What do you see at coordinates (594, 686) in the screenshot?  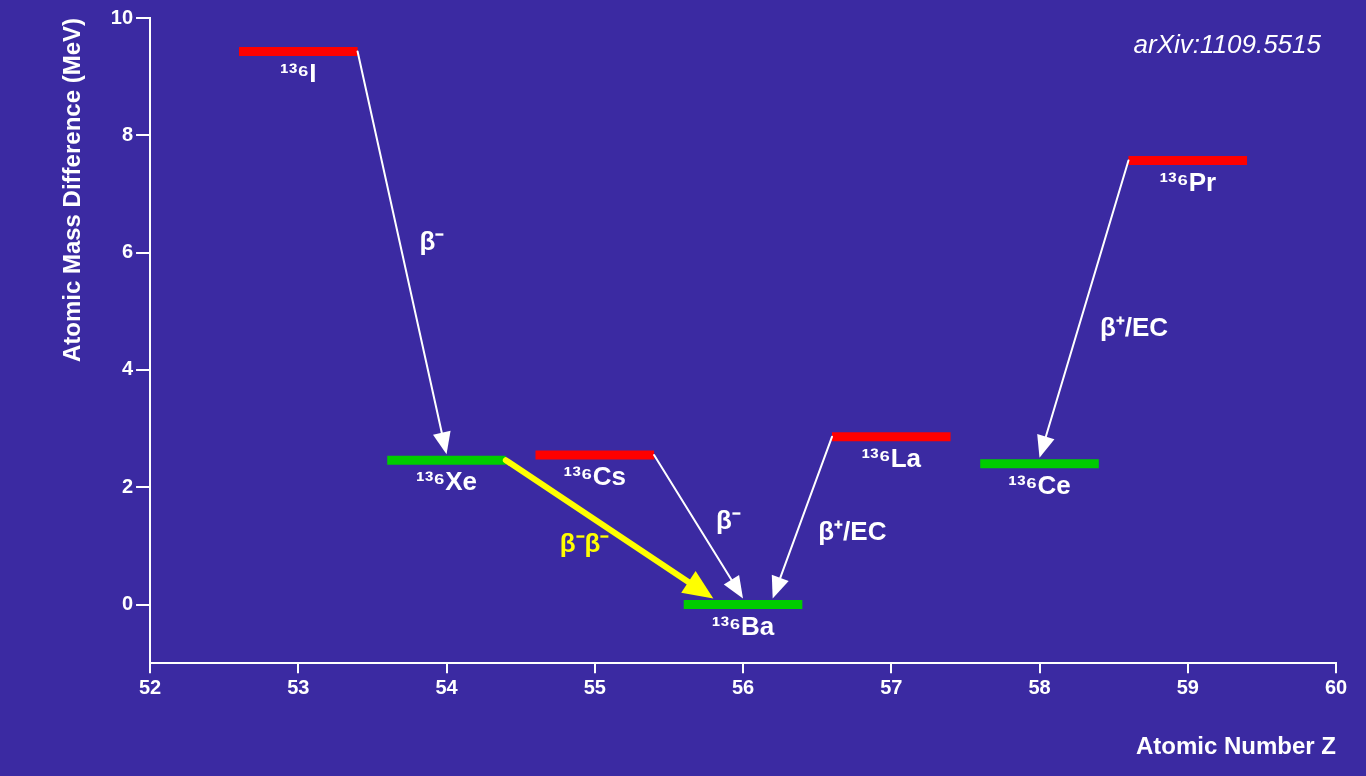 I see `x-tick-label: 55` at bounding box center [594, 686].